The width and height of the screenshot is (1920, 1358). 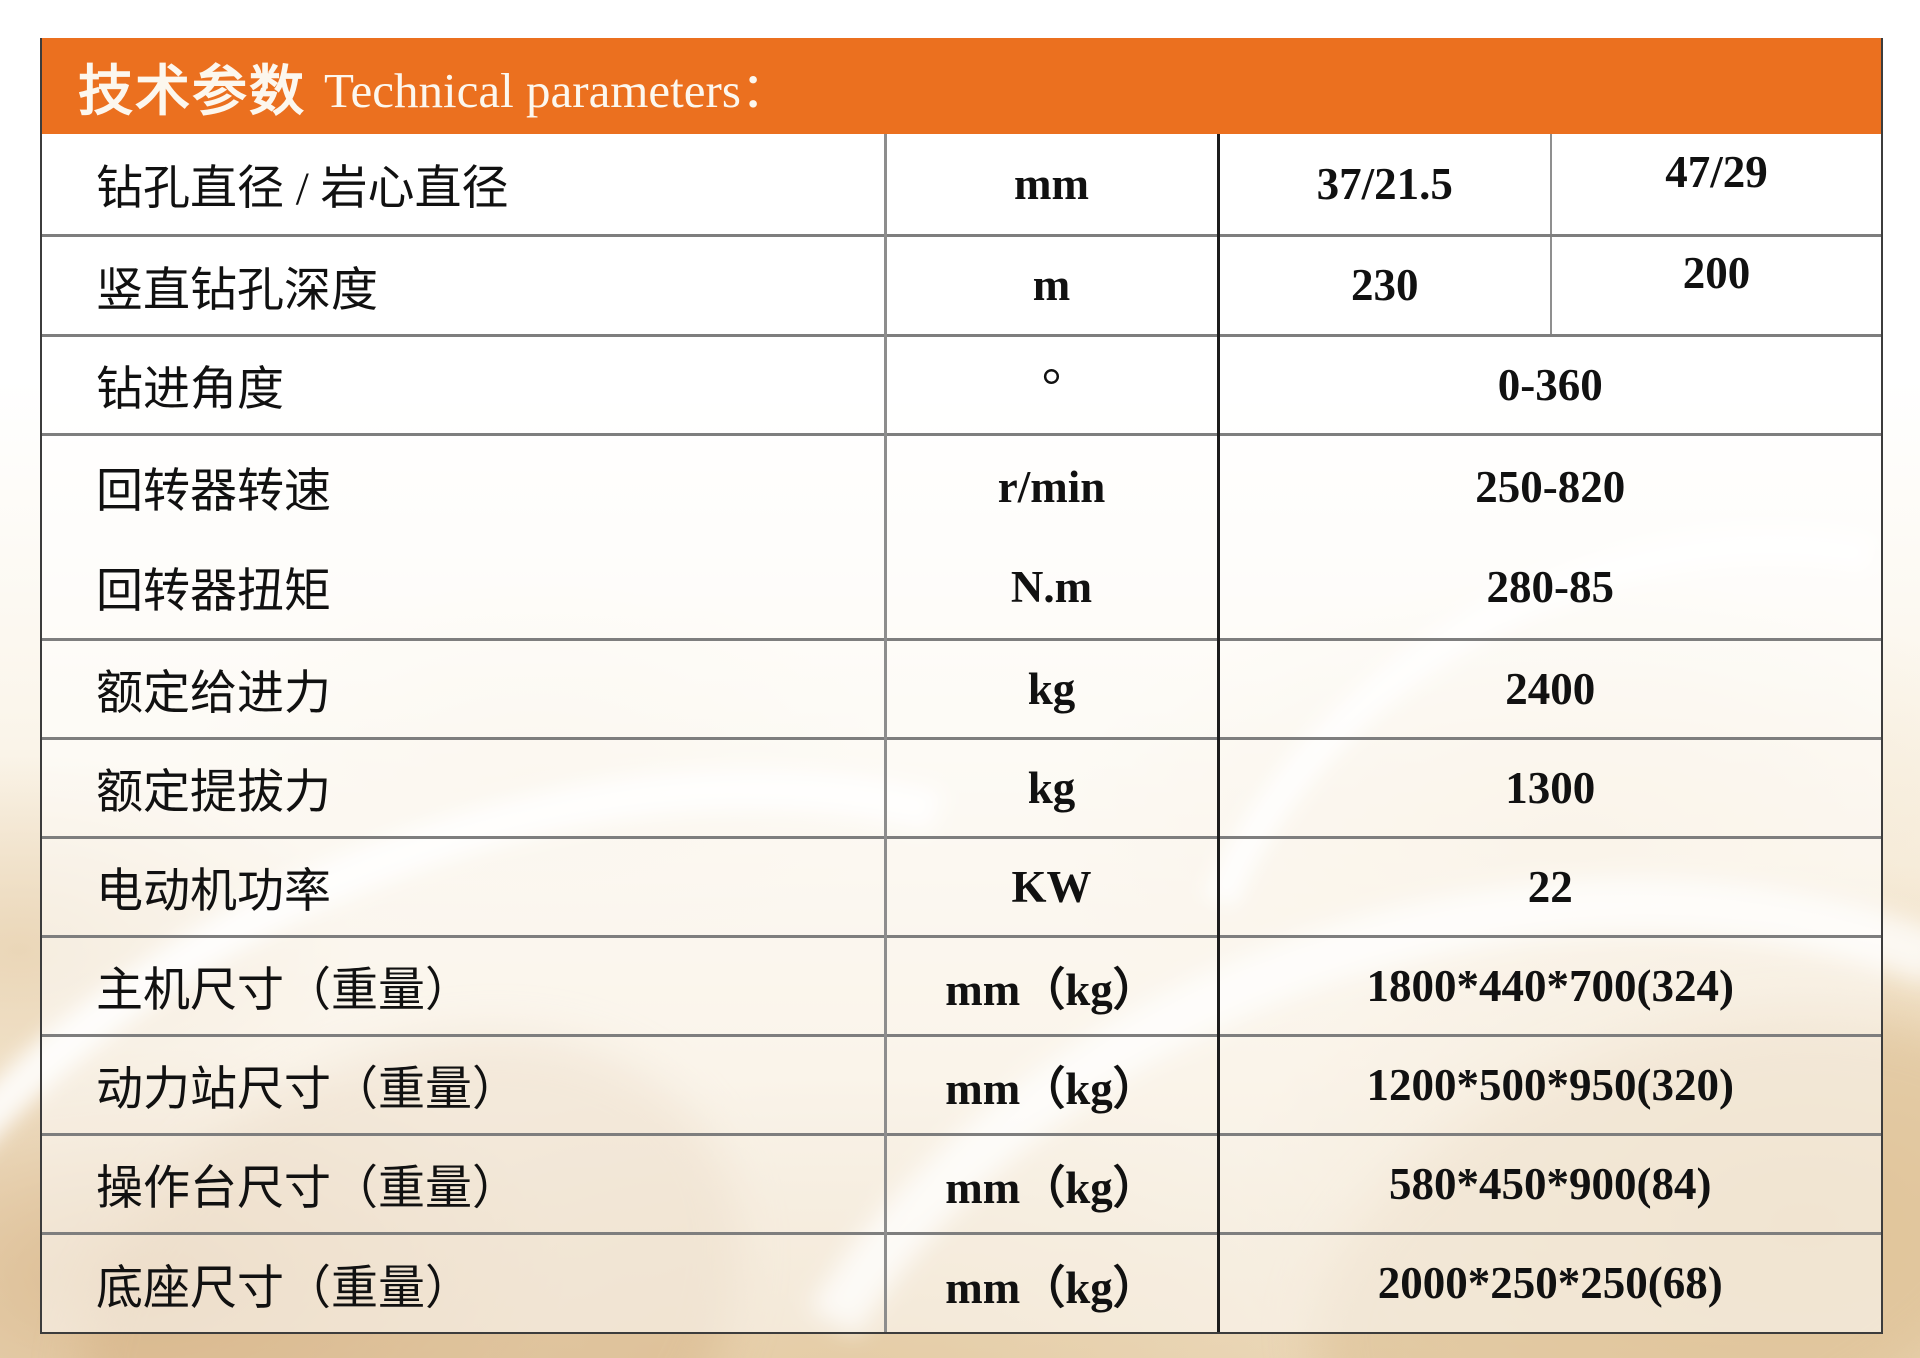 What do you see at coordinates (463, 1182) in the screenshot?
I see `param-label-cell: 操作台尺寸（重量）` at bounding box center [463, 1182].